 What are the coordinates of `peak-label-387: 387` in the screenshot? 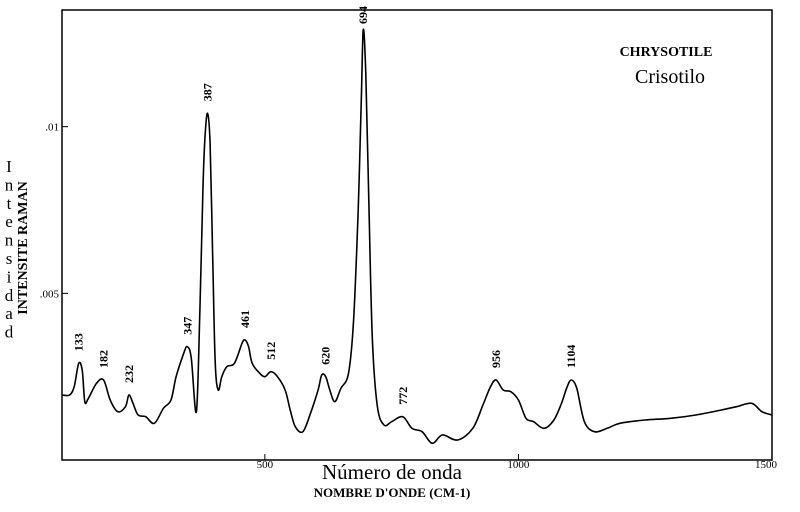 It's located at (208, 92).